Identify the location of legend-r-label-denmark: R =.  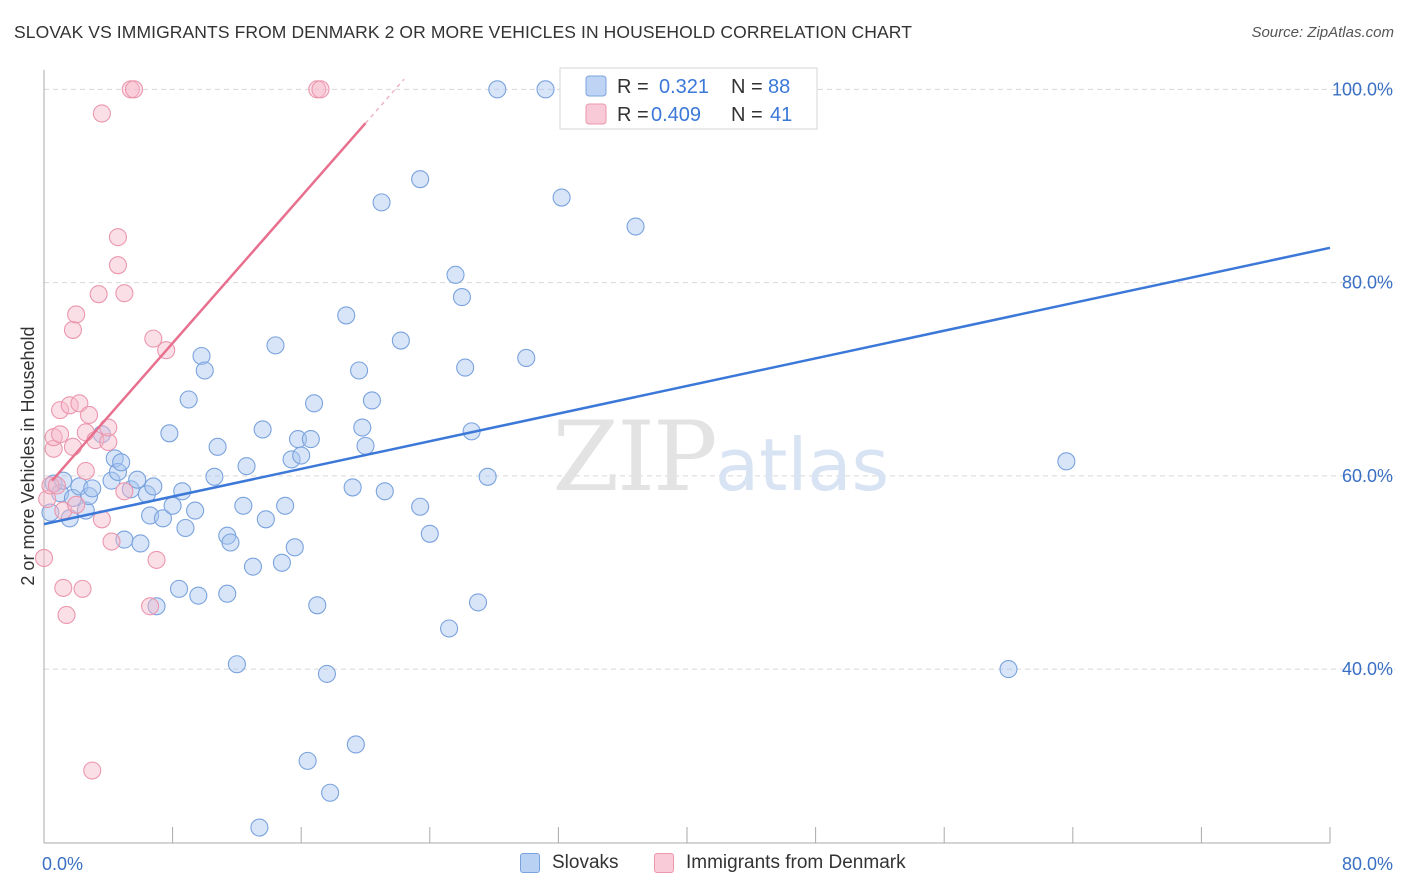
(633, 115).